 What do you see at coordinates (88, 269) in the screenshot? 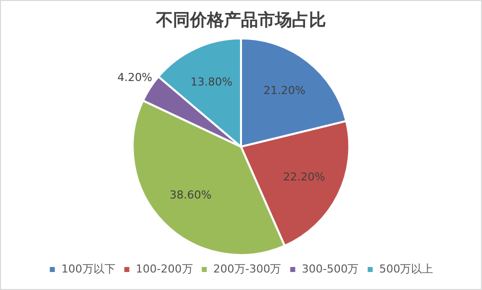
I see `legend-label: 100万以下` at bounding box center [88, 269].